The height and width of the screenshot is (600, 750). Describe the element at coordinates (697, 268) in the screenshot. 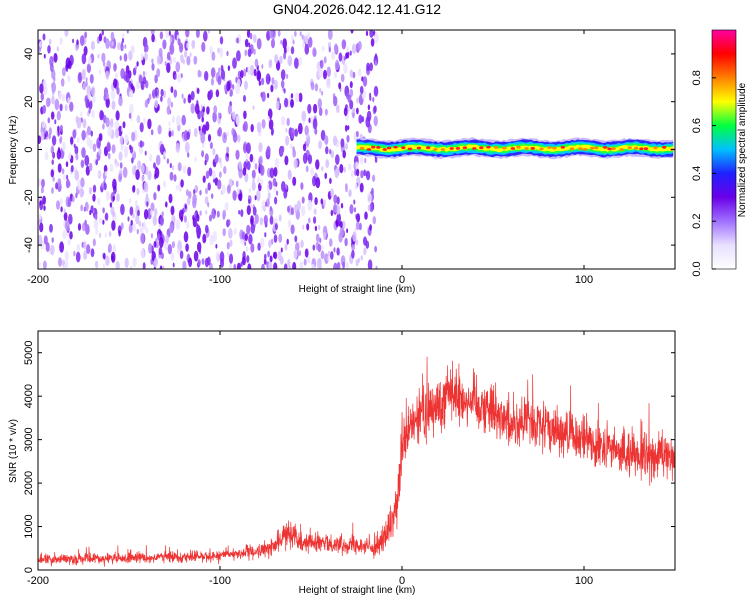

I see `colorbar-tick-label: 0.0` at that location.